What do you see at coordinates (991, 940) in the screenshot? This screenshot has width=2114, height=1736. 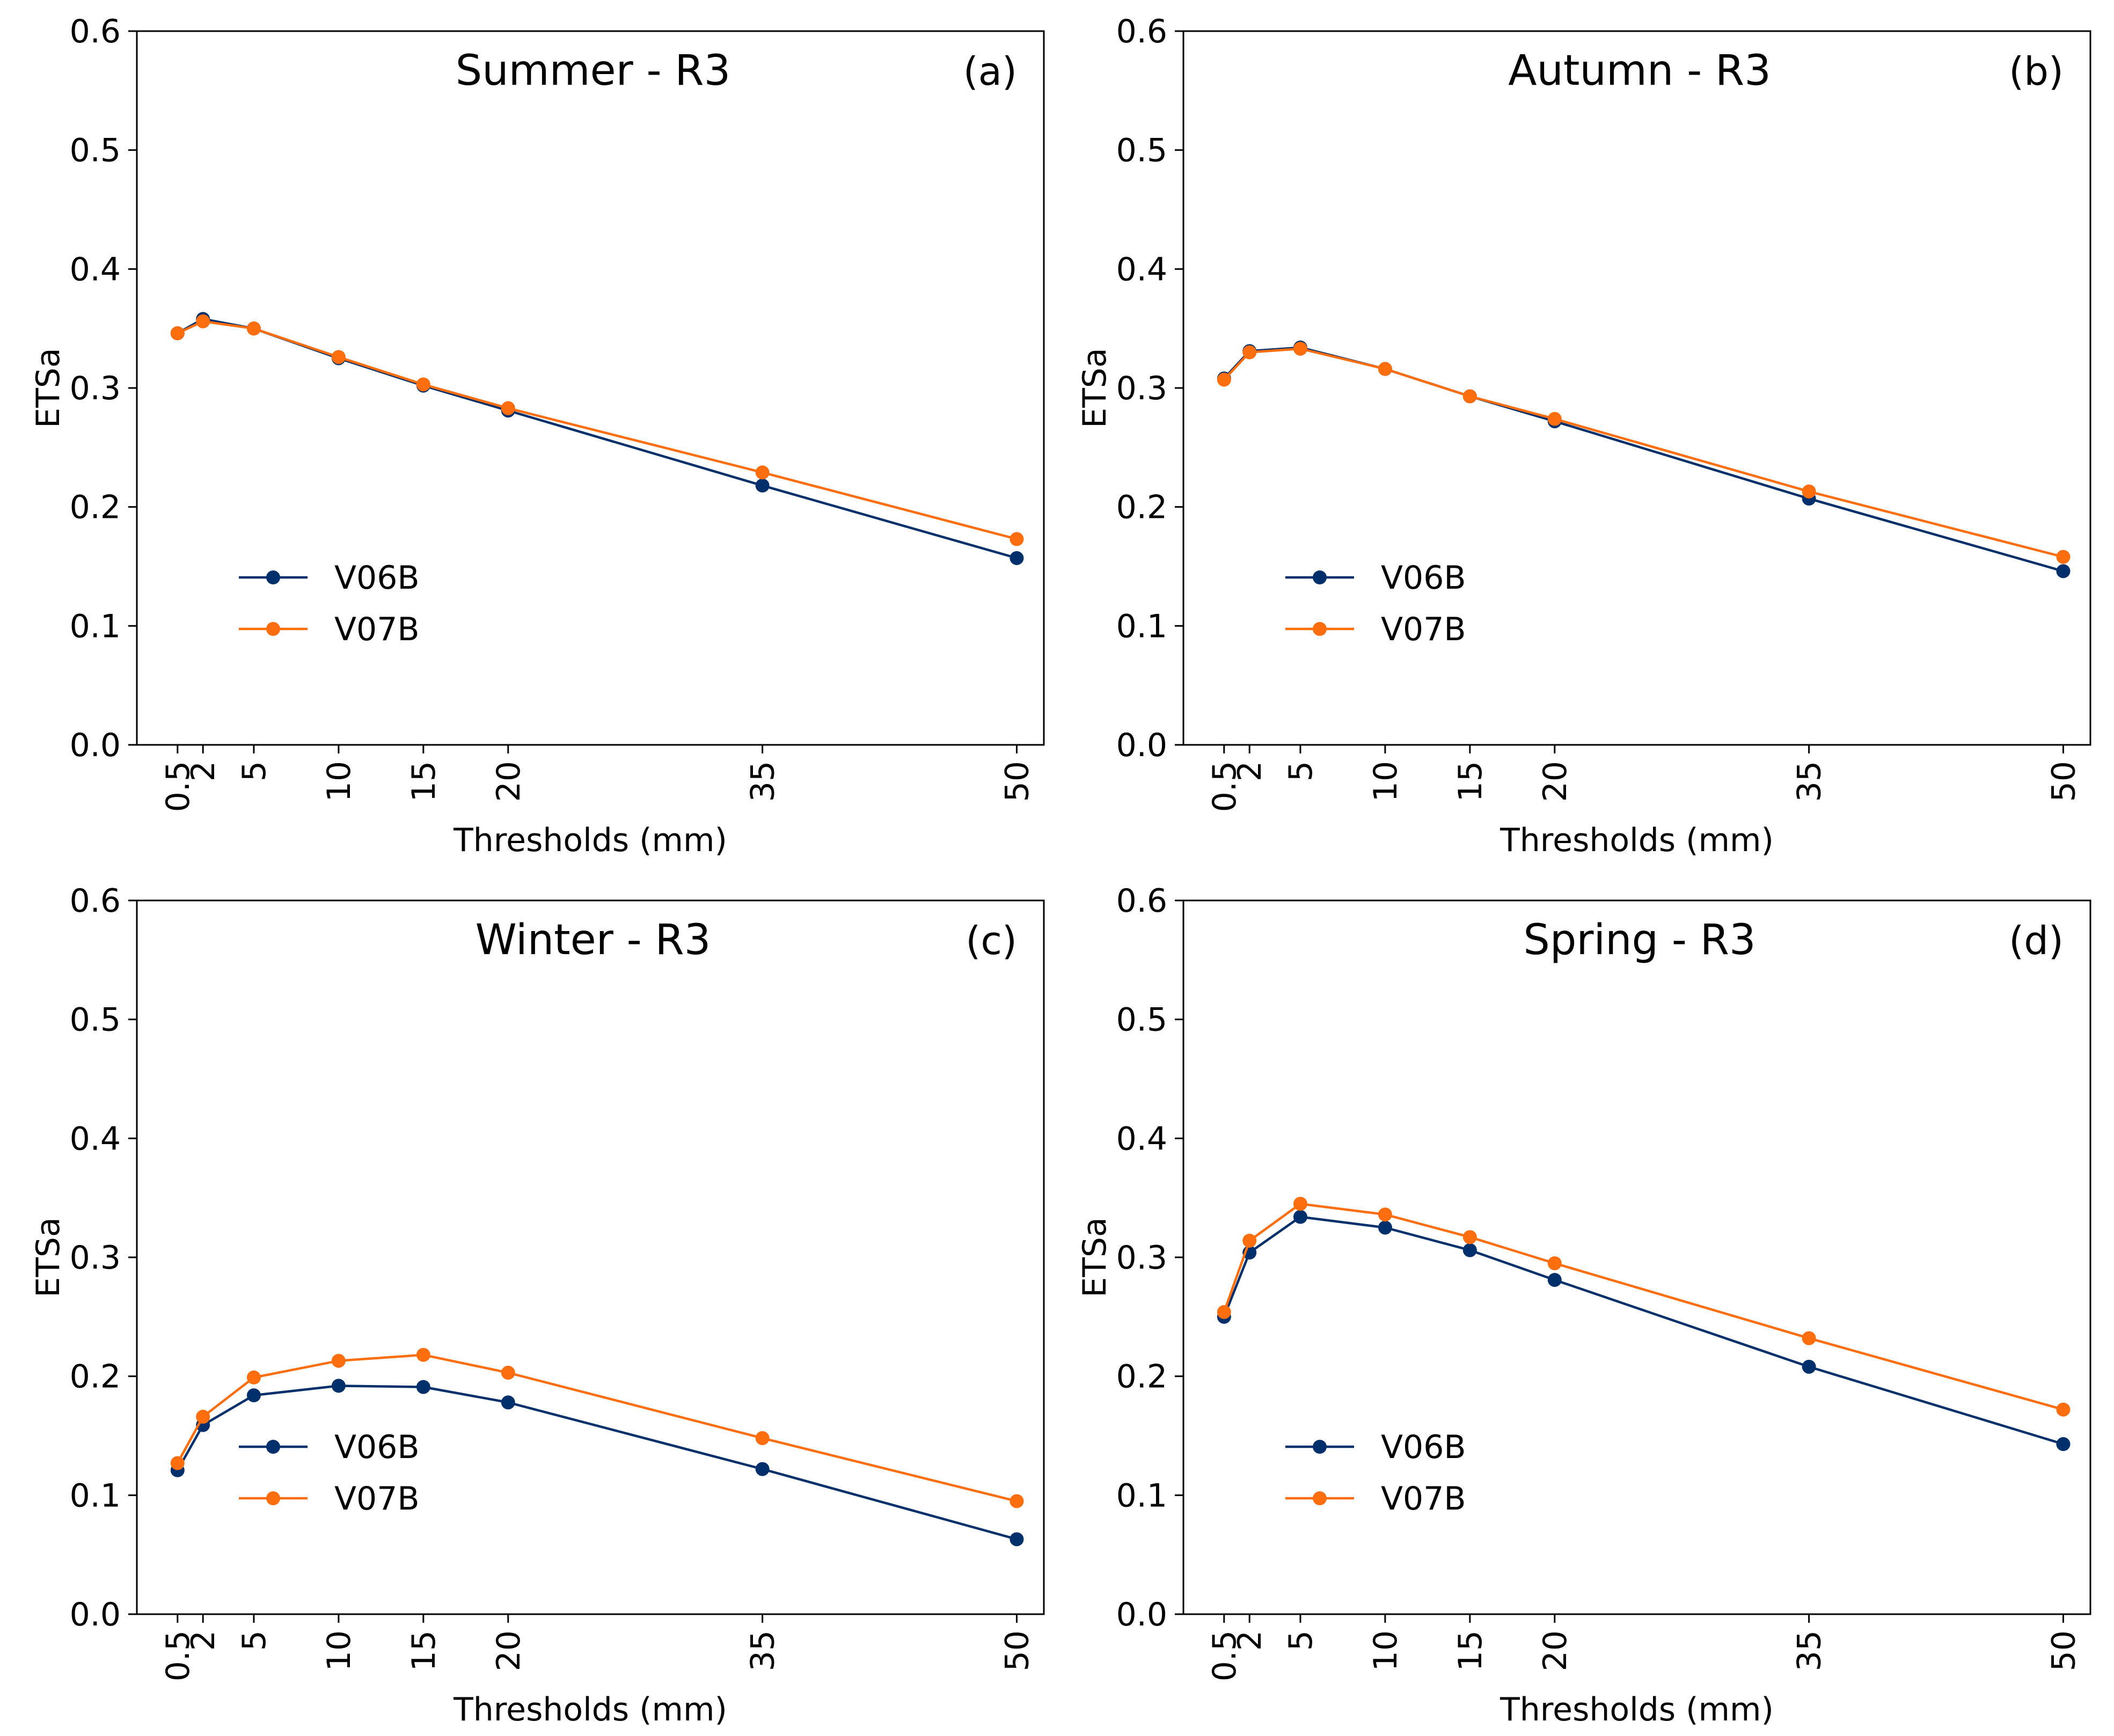 I see `panel-tag: (c)` at bounding box center [991, 940].